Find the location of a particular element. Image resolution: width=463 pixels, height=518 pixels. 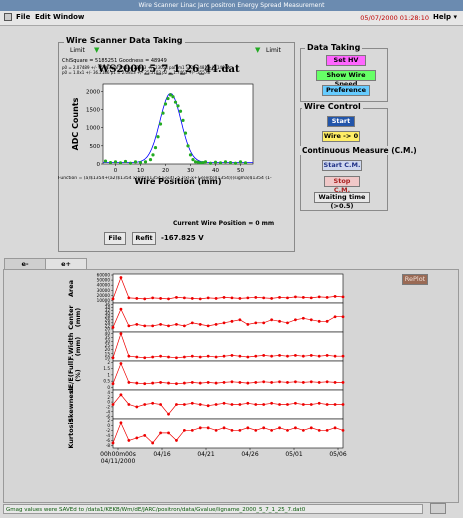

wire-scanner-title: Wire Scanner Data Taking is located at coordinates (124, 40).